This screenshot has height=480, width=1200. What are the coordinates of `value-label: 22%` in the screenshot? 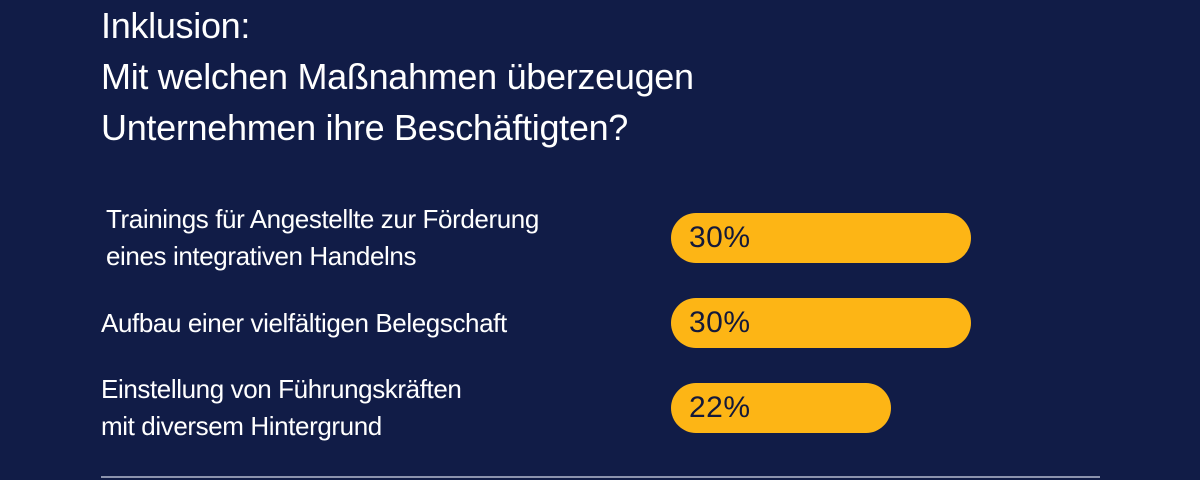 It's located at (720, 407).